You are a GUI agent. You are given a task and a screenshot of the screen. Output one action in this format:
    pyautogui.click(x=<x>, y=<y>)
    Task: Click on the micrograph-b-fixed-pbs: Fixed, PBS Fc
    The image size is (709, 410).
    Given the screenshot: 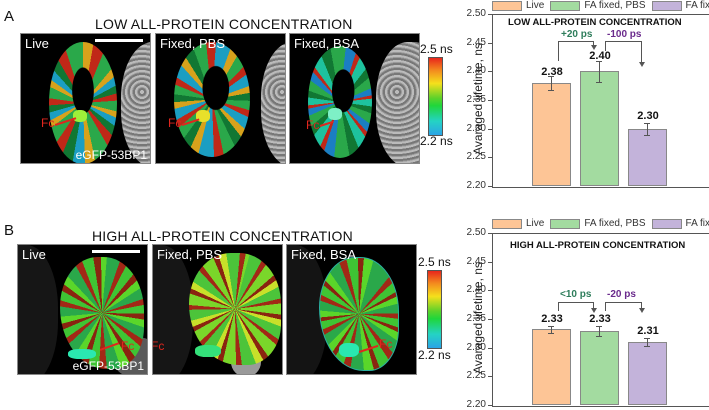 What is the action you would take?
    pyautogui.click(x=217, y=309)
    